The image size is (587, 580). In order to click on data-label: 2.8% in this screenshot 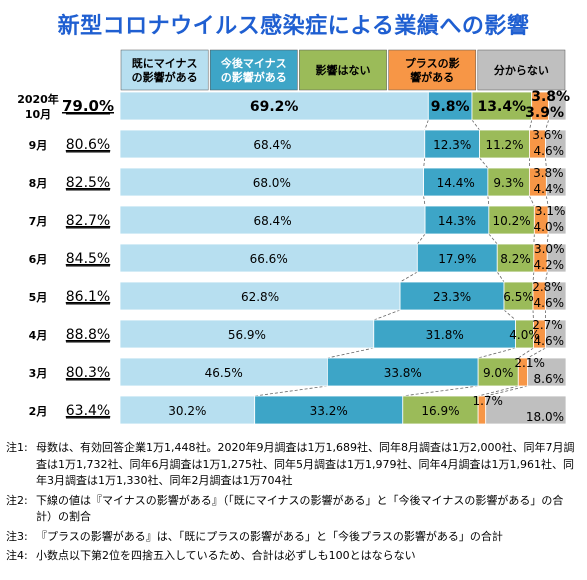, I will do `click(547, 287)`.